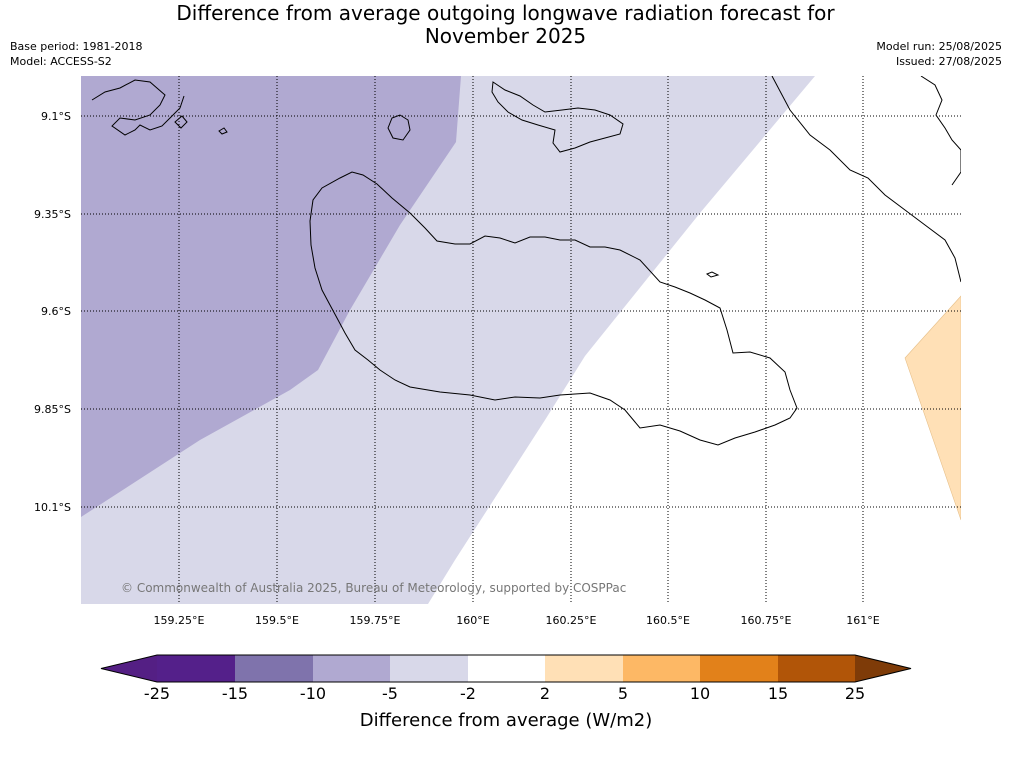  Describe the element at coordinates (855, 693) in the screenshot. I see `colorbar-tick: 25` at that location.